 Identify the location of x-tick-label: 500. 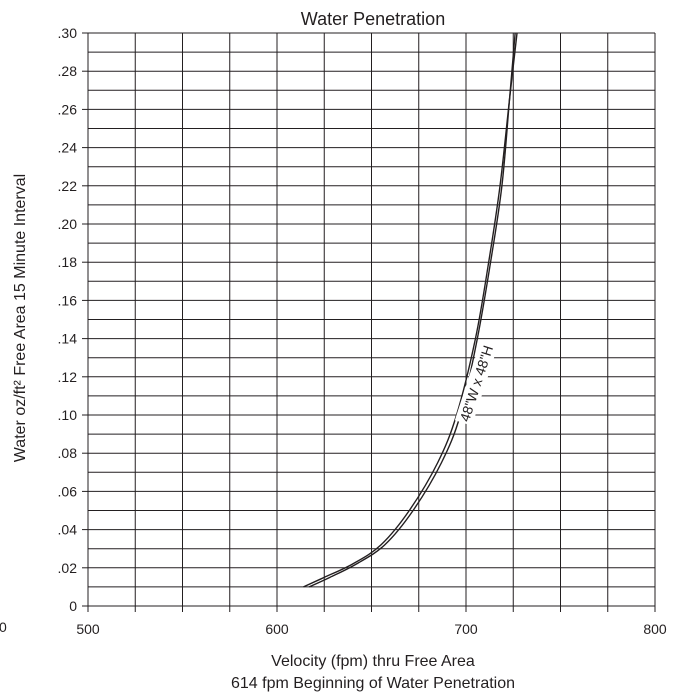
(88, 629).